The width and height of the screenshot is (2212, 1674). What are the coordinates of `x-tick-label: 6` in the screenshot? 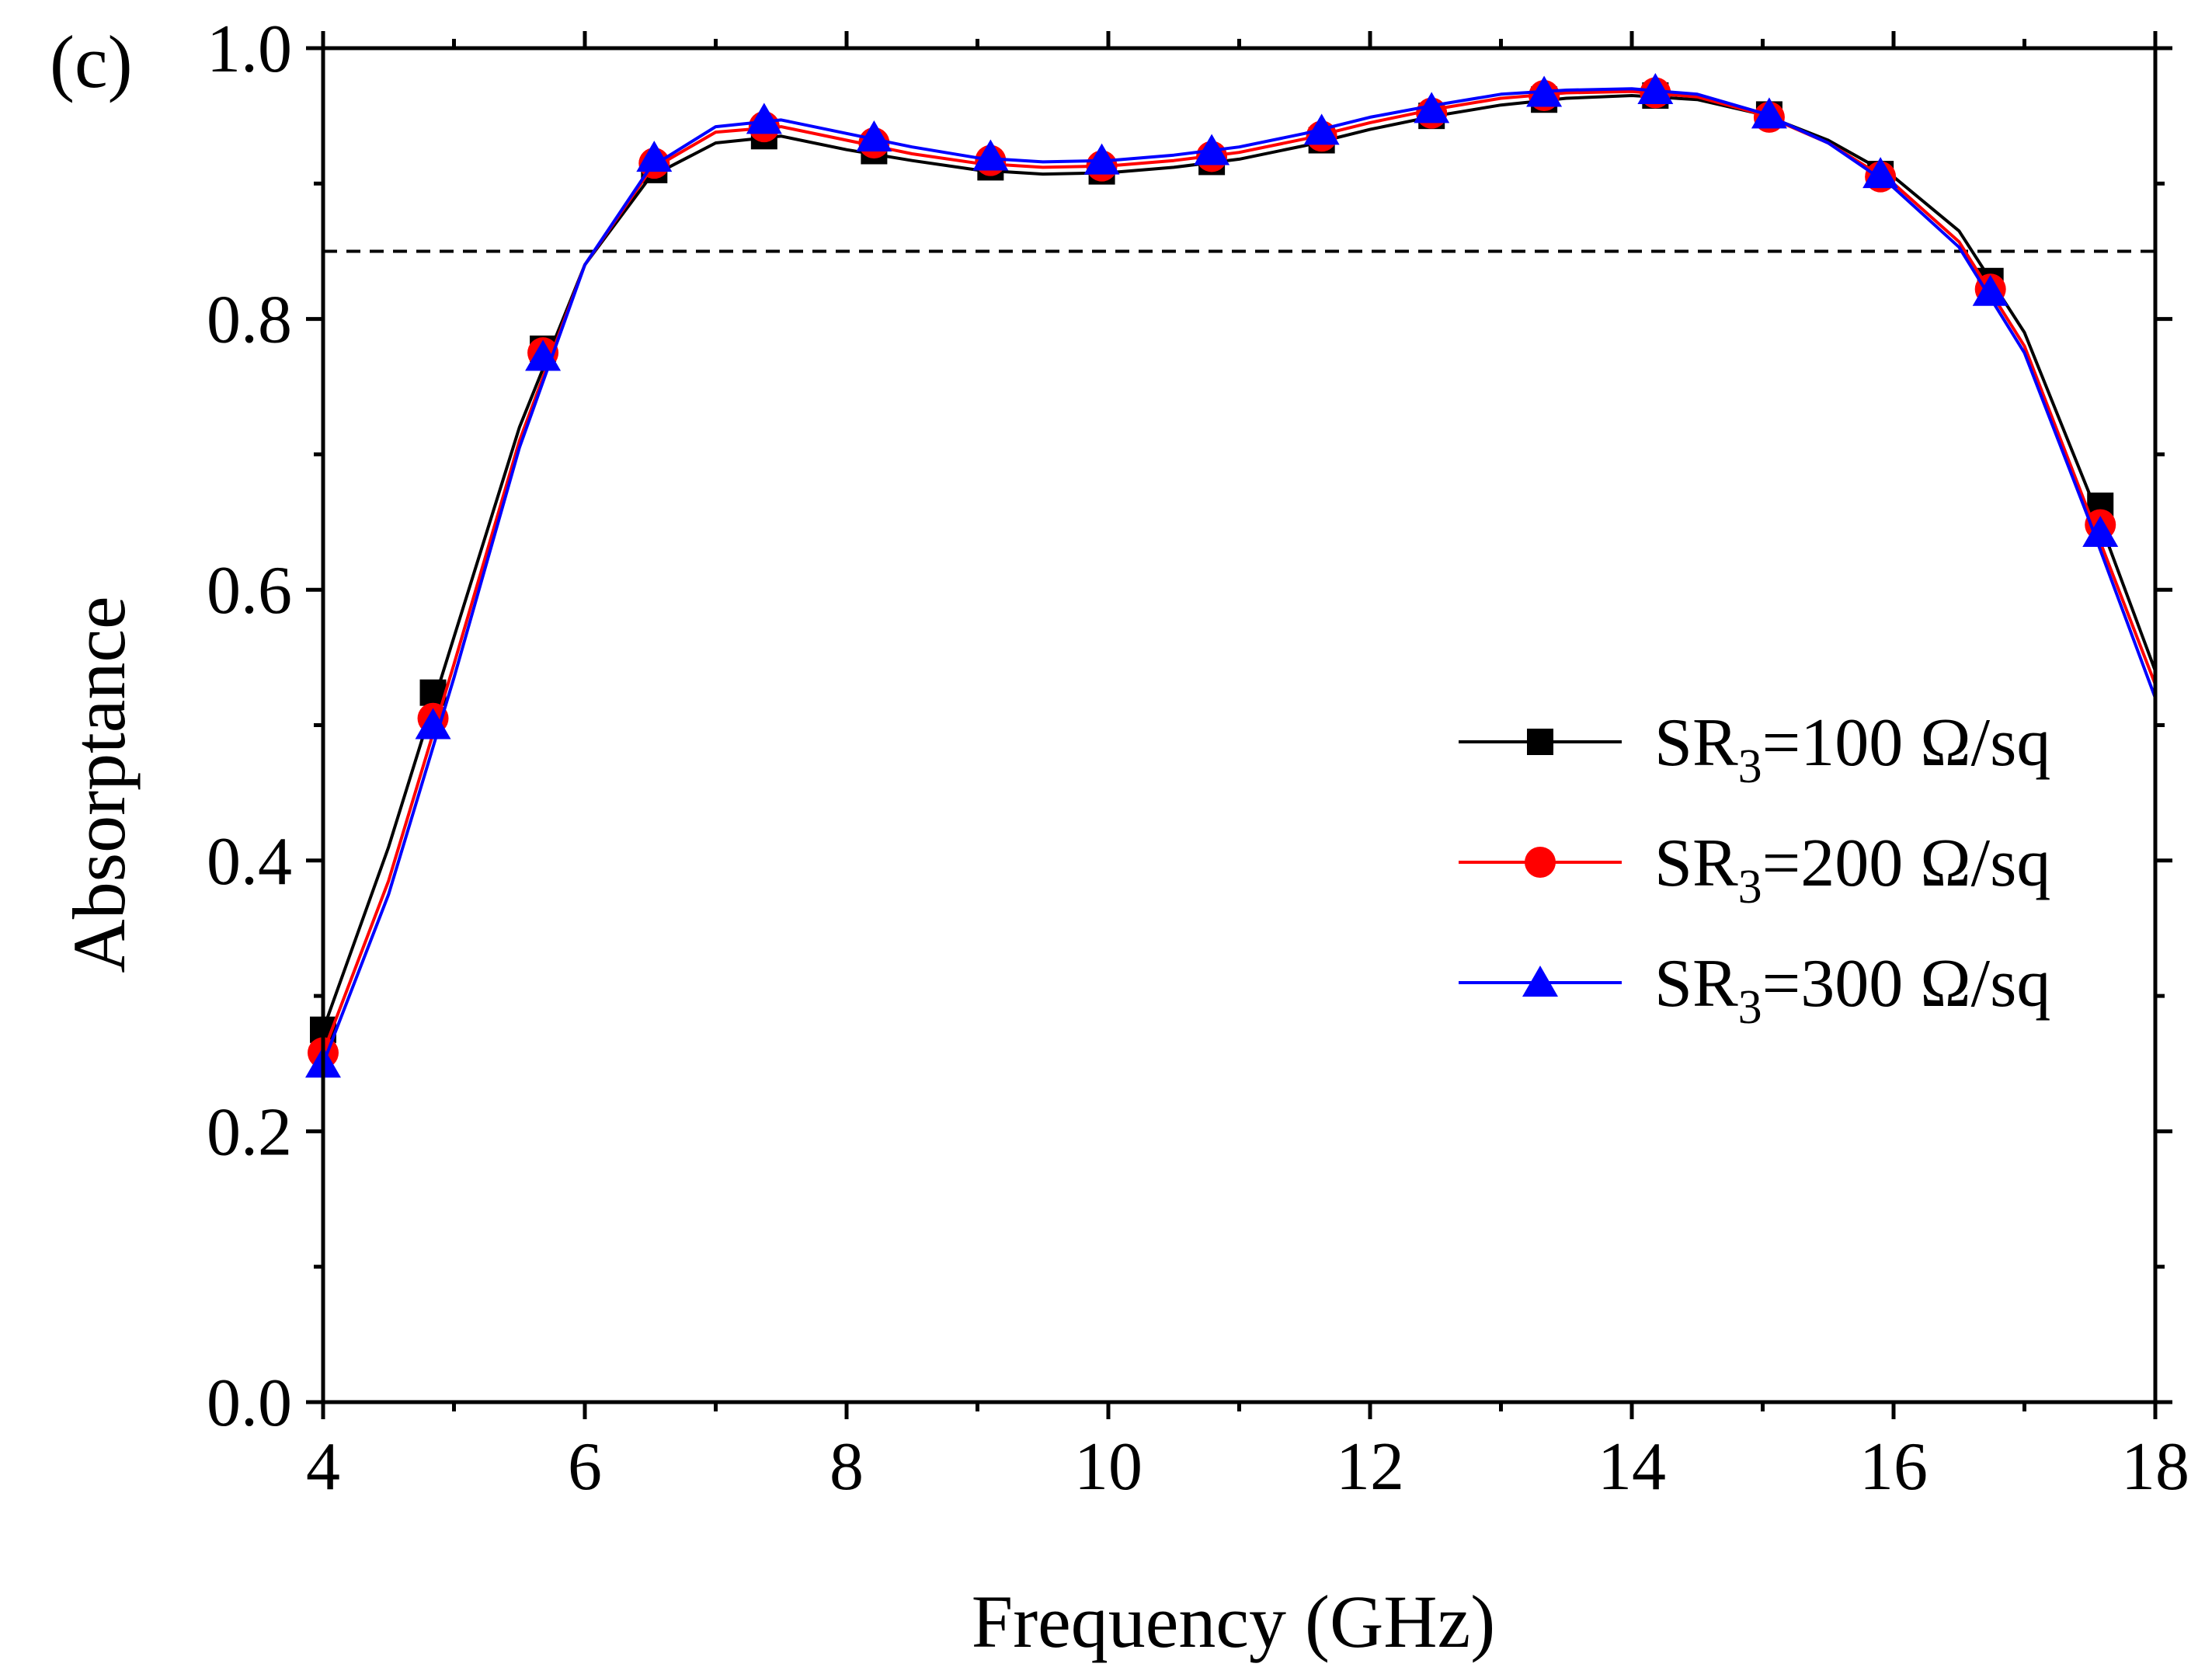 It's located at (585, 1467).